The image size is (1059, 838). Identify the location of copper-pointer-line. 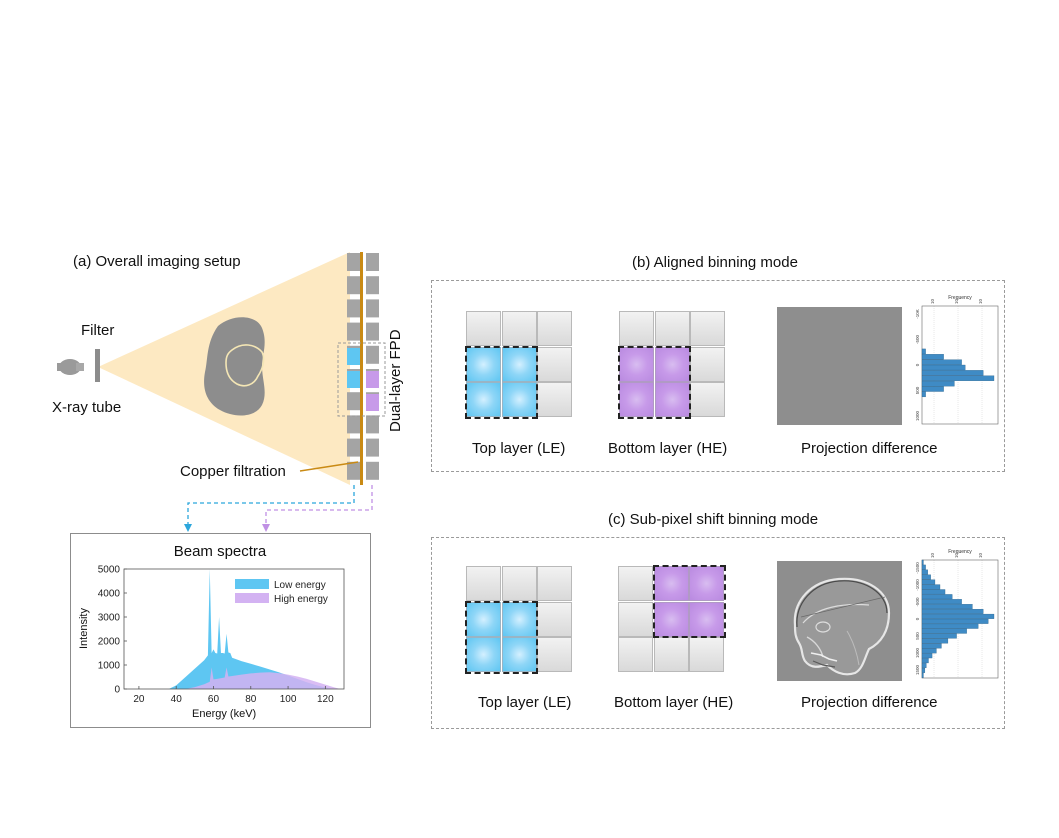
(329, 466).